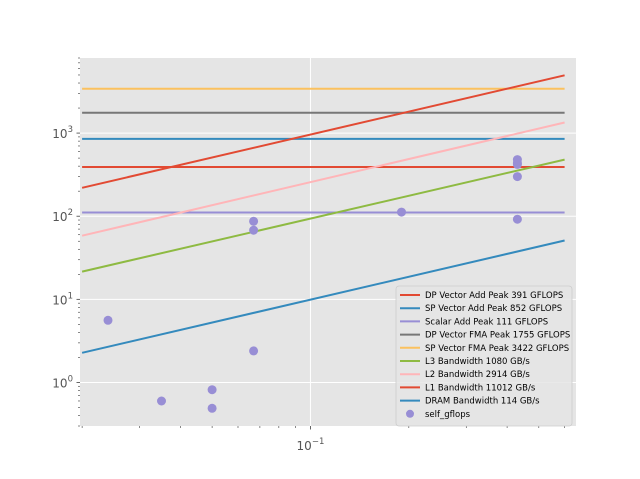  Describe the element at coordinates (482, 402) in the screenshot. I see `legend-label: DRAM Bandwidth 114 GB/s` at that location.